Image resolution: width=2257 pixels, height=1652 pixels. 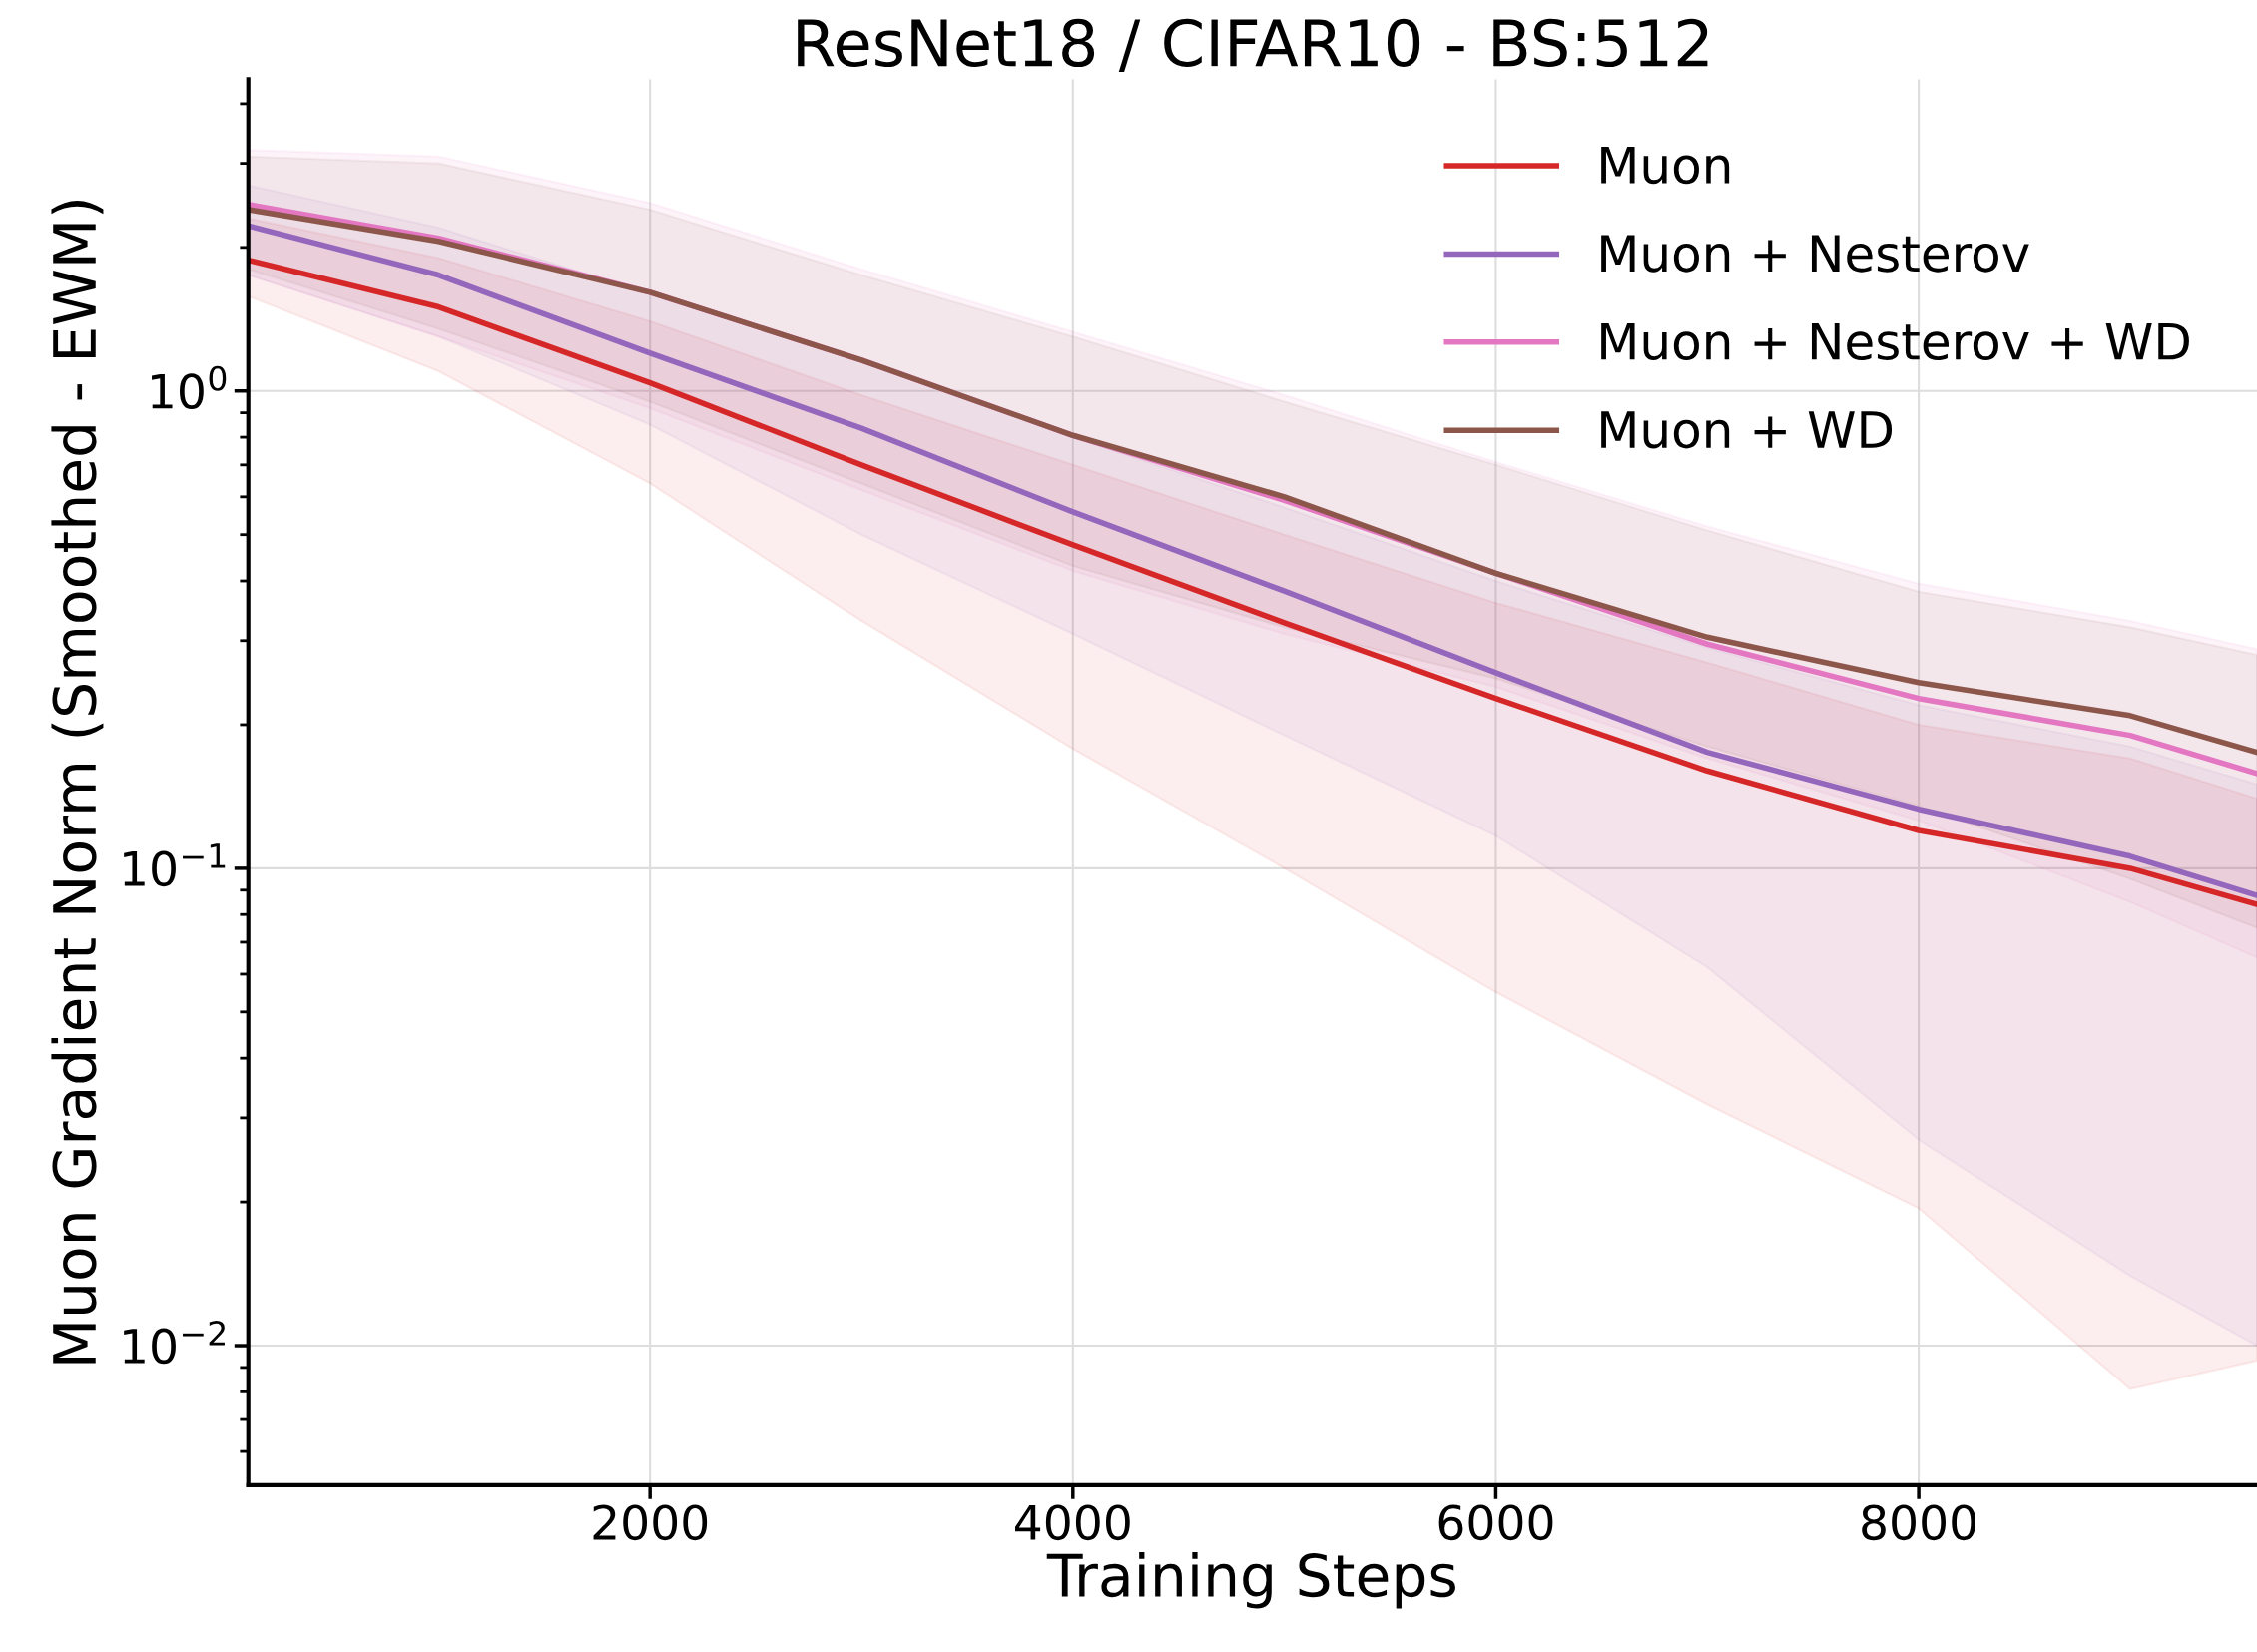 What do you see at coordinates (1665, 166) in the screenshot?
I see `legend-label: Muon` at bounding box center [1665, 166].